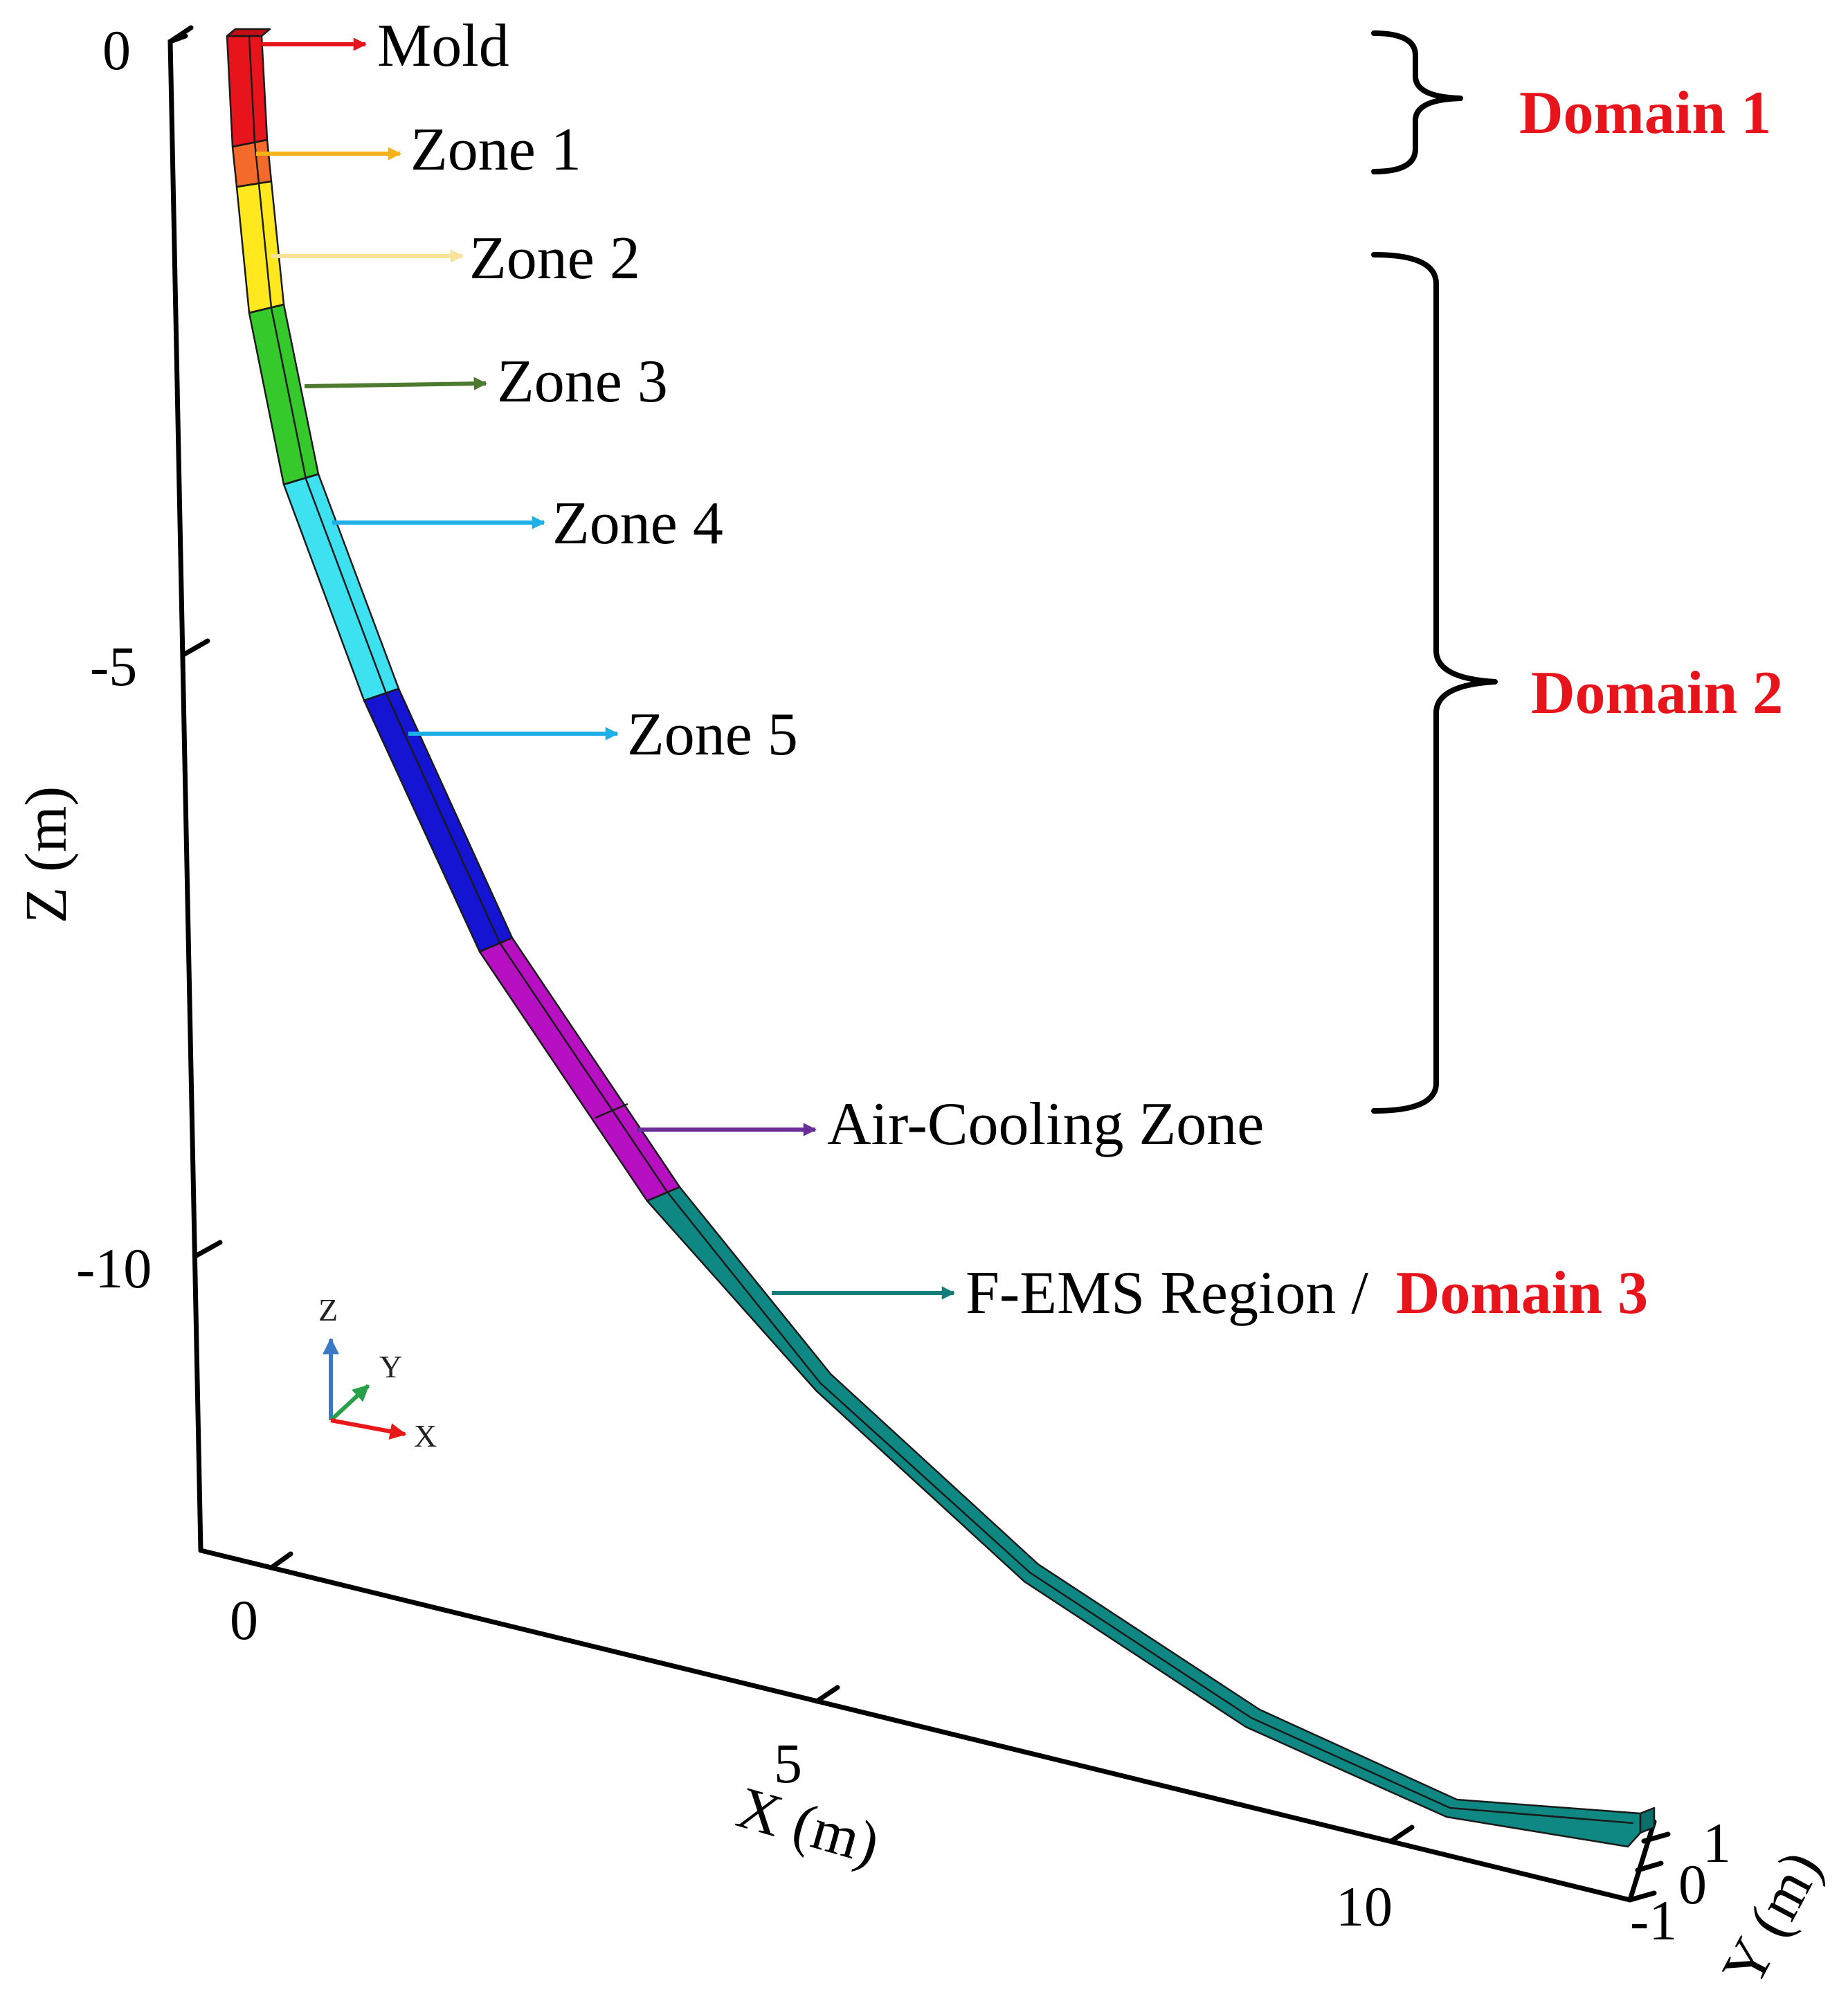 The height and width of the screenshot is (2001, 1848). I want to click on label-zone3: Zone 3, so click(582, 381).